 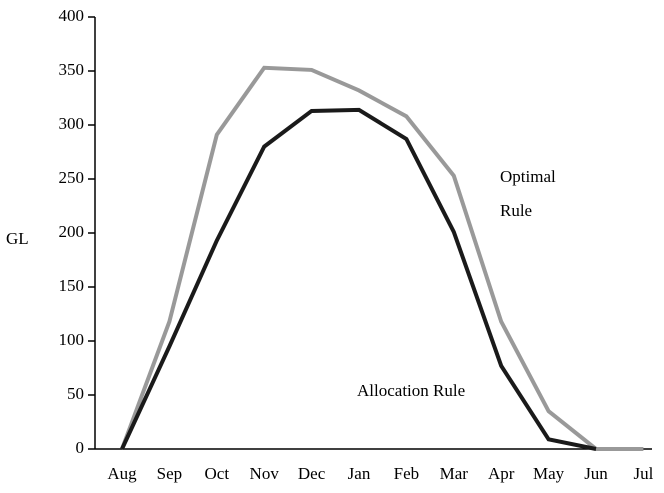 What do you see at coordinates (75, 393) in the screenshot?
I see `y-tick-label: 50` at bounding box center [75, 393].